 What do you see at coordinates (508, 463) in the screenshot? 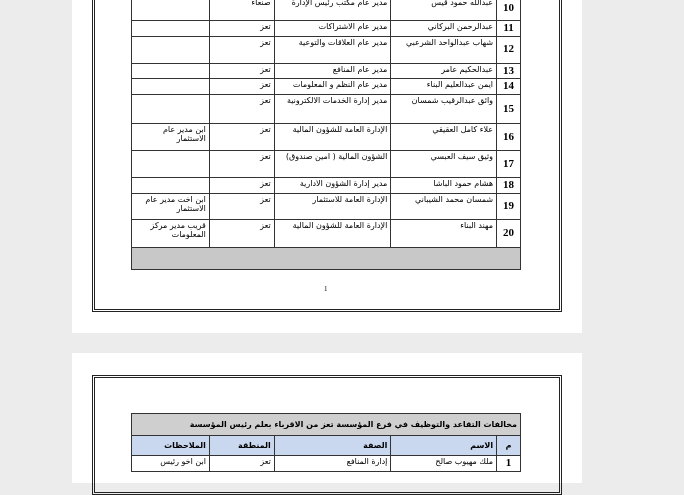
I see `cell-num: 1` at bounding box center [508, 463].